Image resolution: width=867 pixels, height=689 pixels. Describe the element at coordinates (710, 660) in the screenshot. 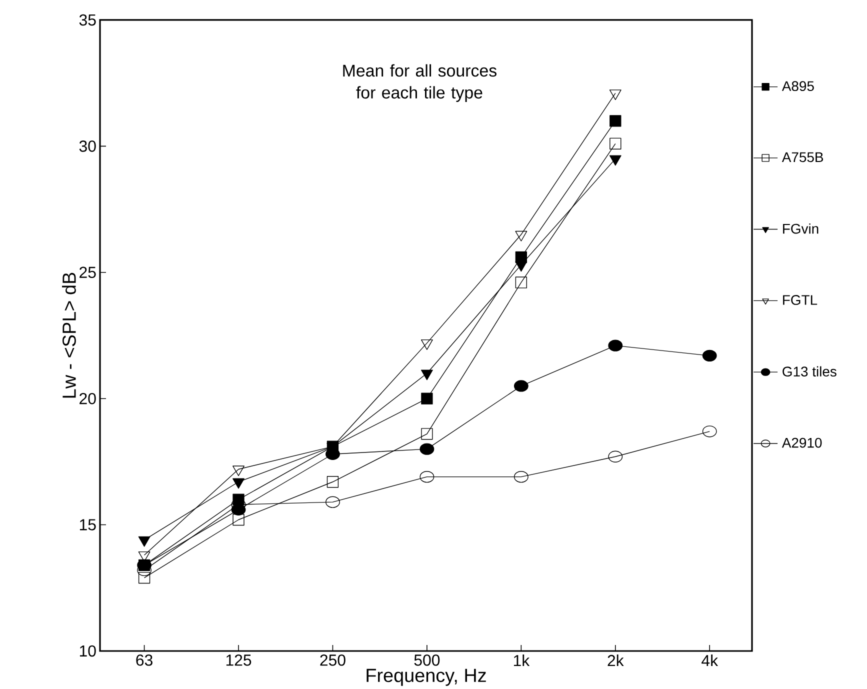

I see `x-tick-label: 4k` at that location.